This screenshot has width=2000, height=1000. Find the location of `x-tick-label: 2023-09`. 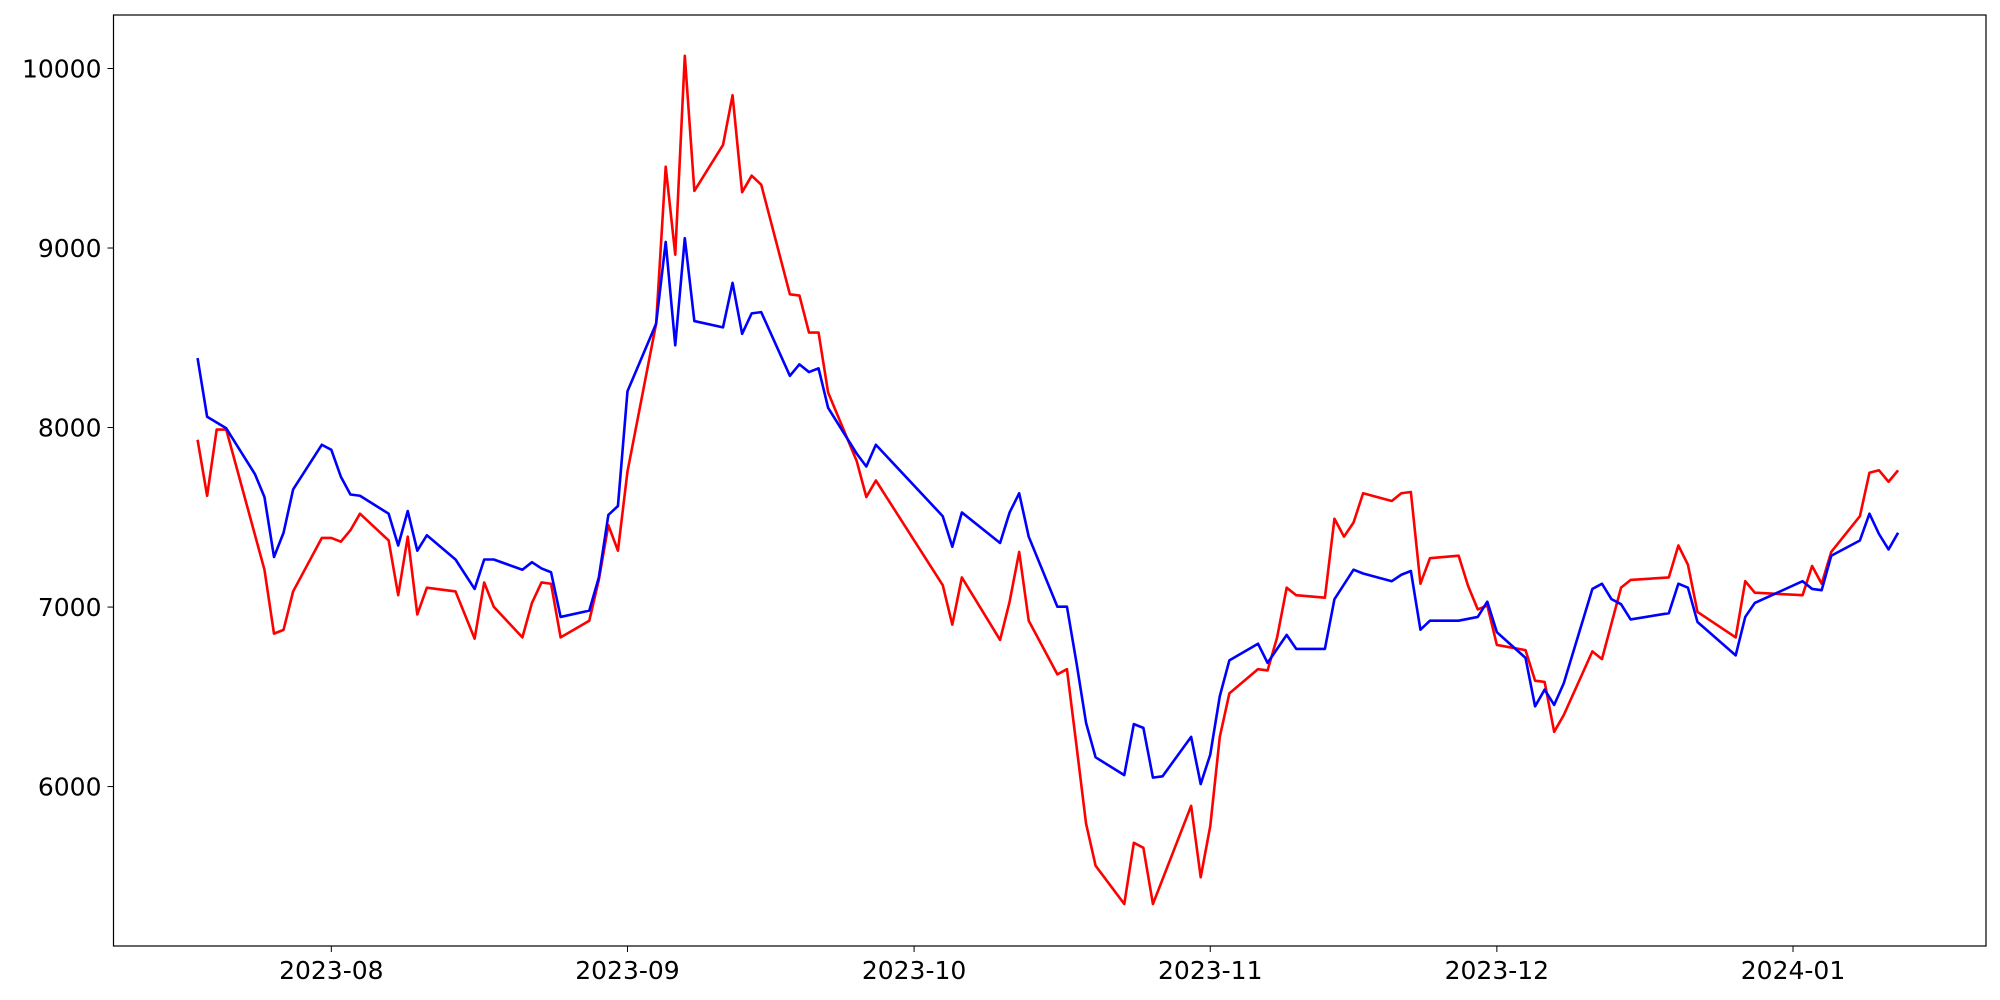

x-tick-label: 2023-09 is located at coordinates (627, 970).